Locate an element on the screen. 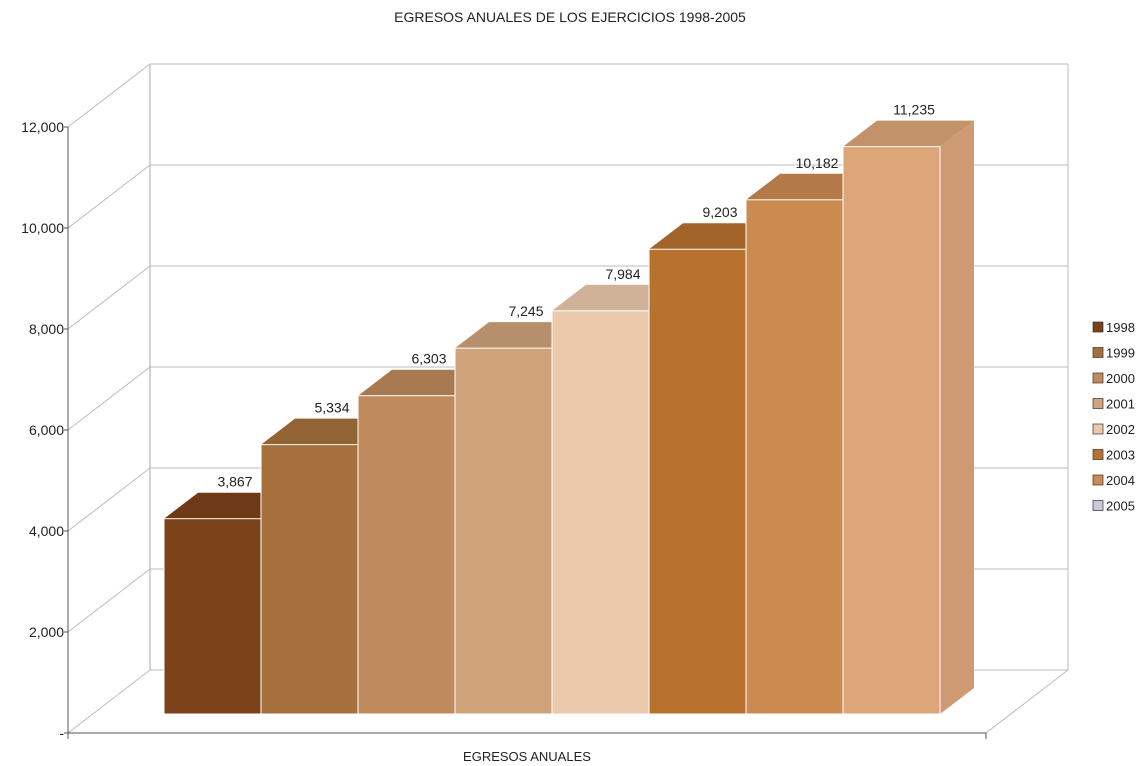  y-tick-label: 8,000 is located at coordinates (46, 329).